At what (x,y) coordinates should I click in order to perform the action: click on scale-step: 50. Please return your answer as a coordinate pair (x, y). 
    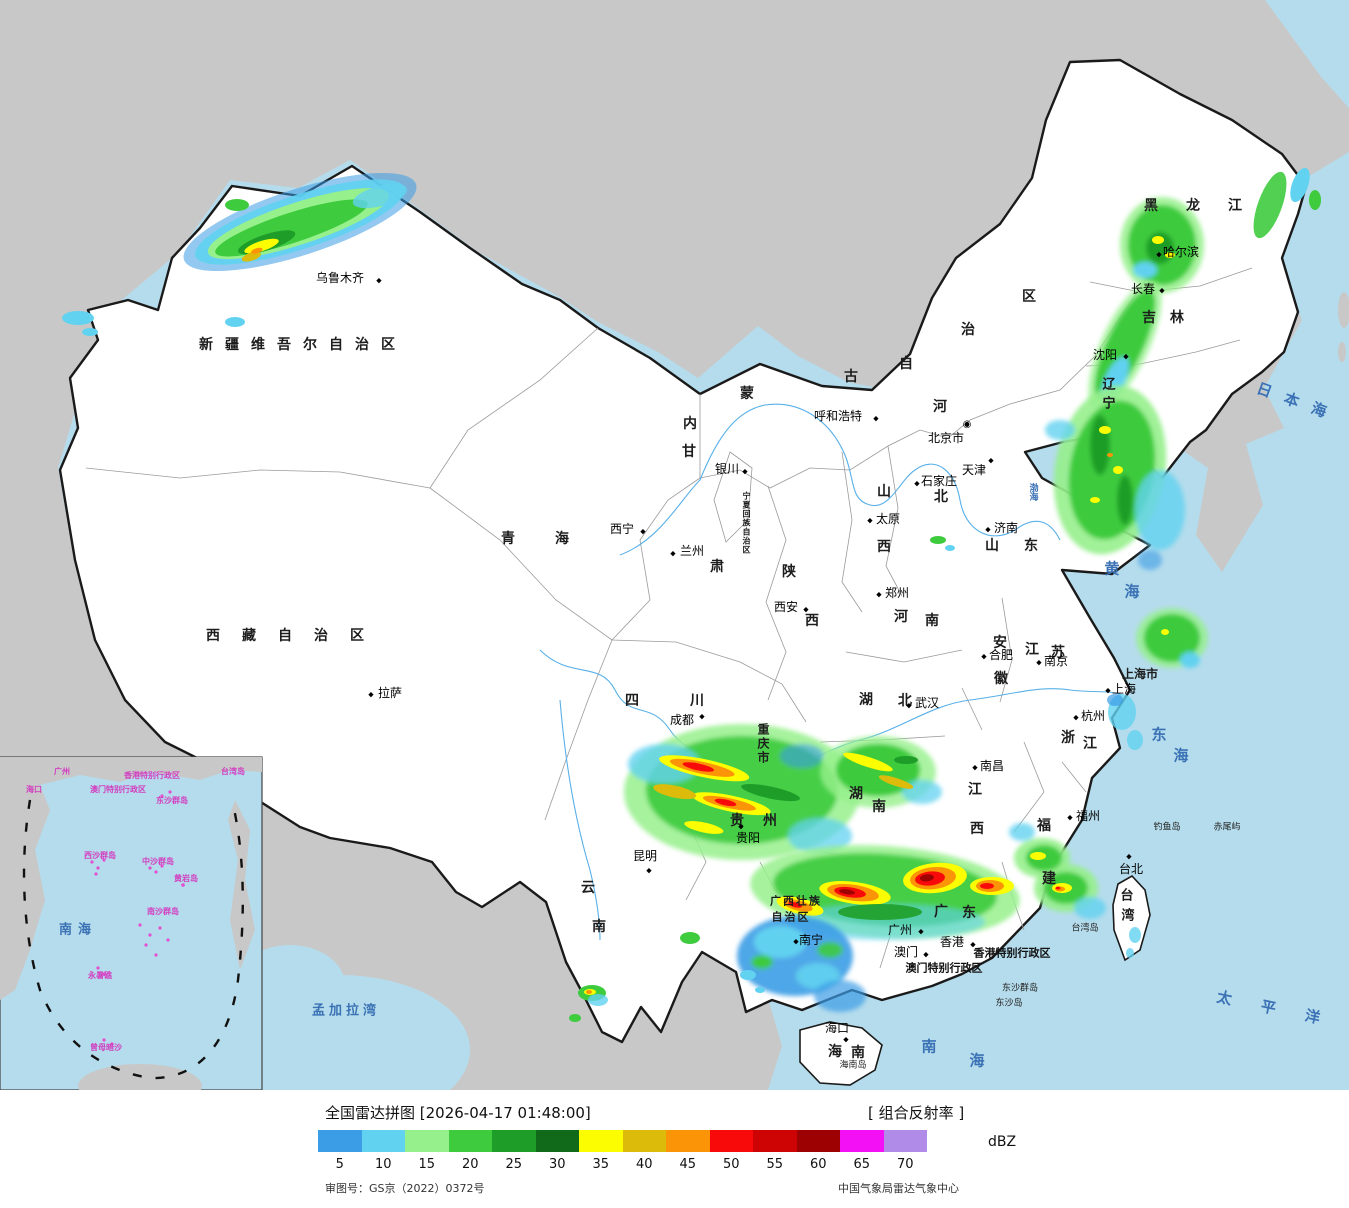
    Looking at the image, I should click on (731, 1151).